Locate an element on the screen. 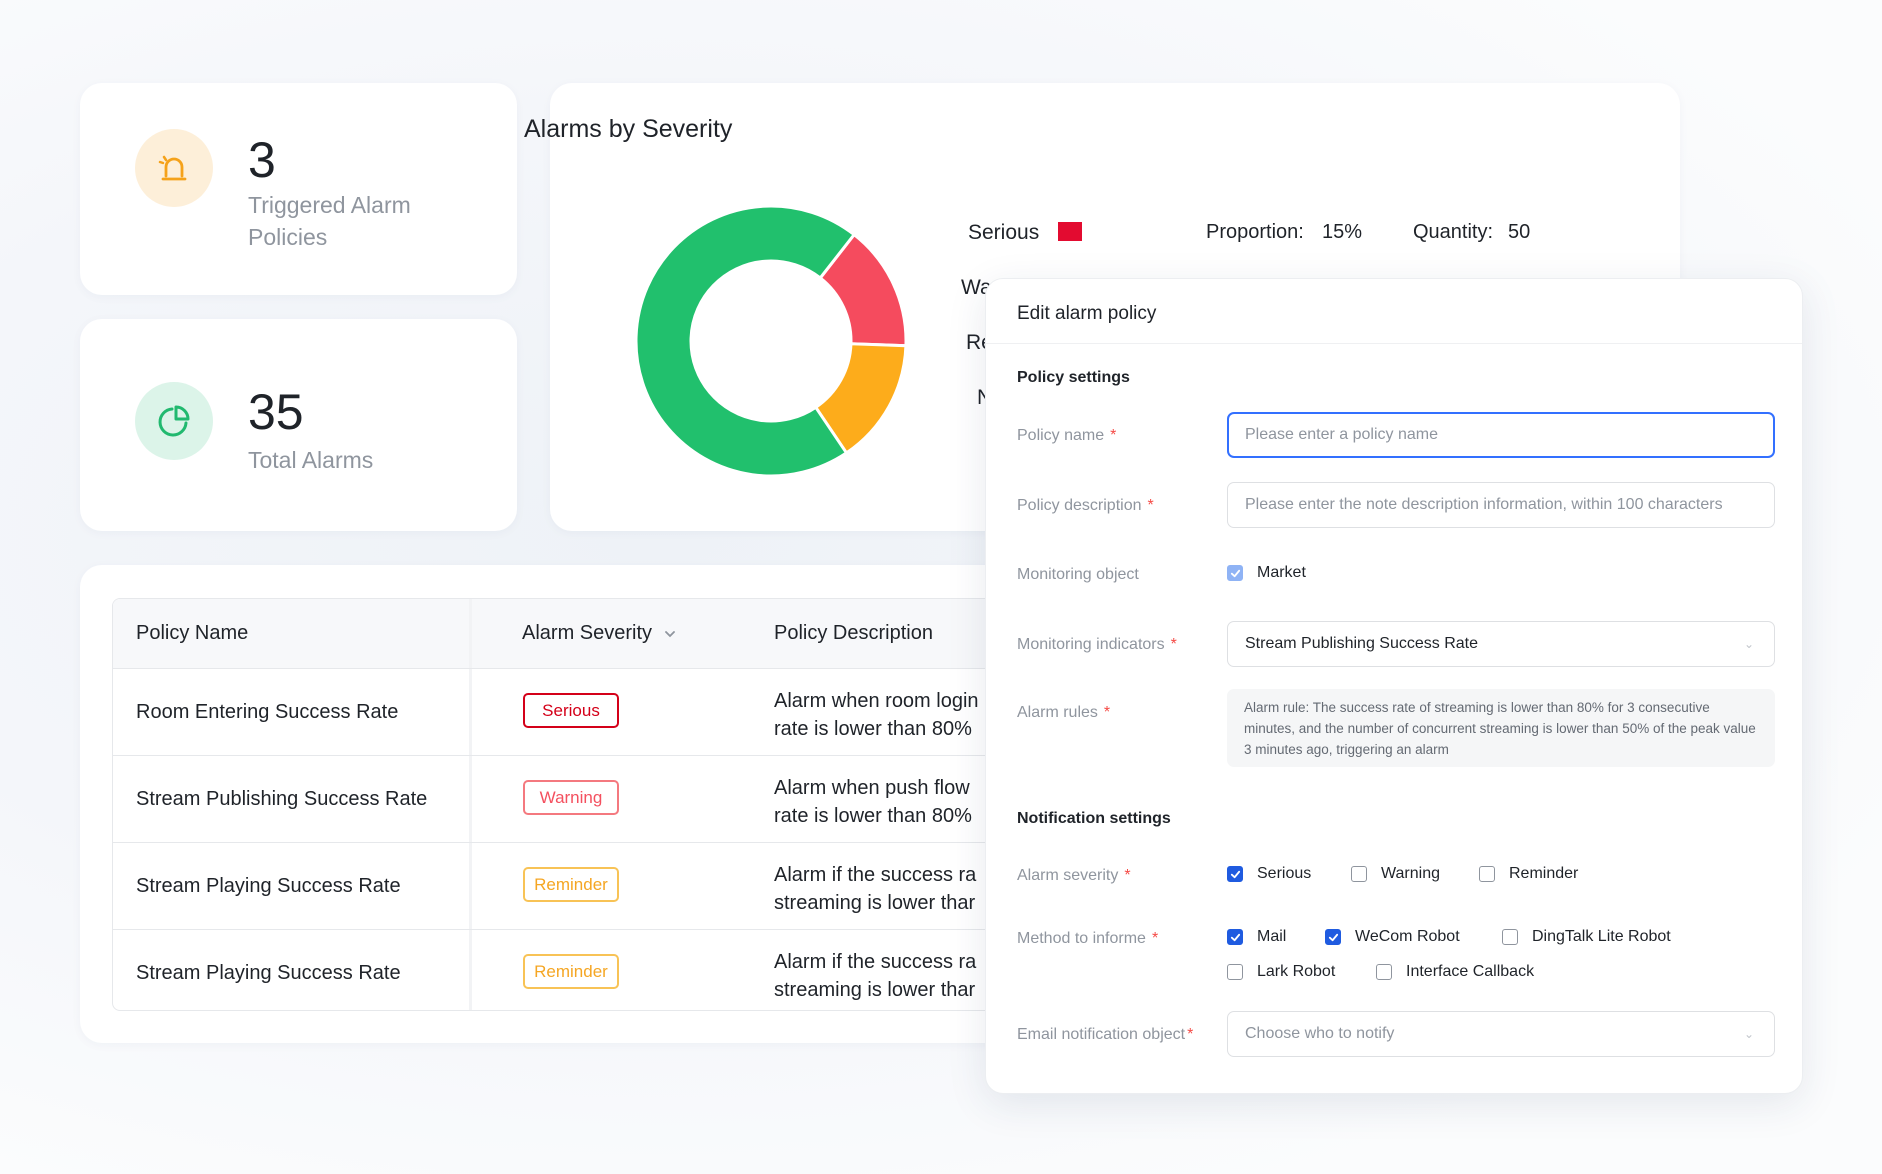 This screenshot has height=1174, width=1882. monitoring-indicators-label-text: Monitoring indicators is located at coordinates (1091, 644).